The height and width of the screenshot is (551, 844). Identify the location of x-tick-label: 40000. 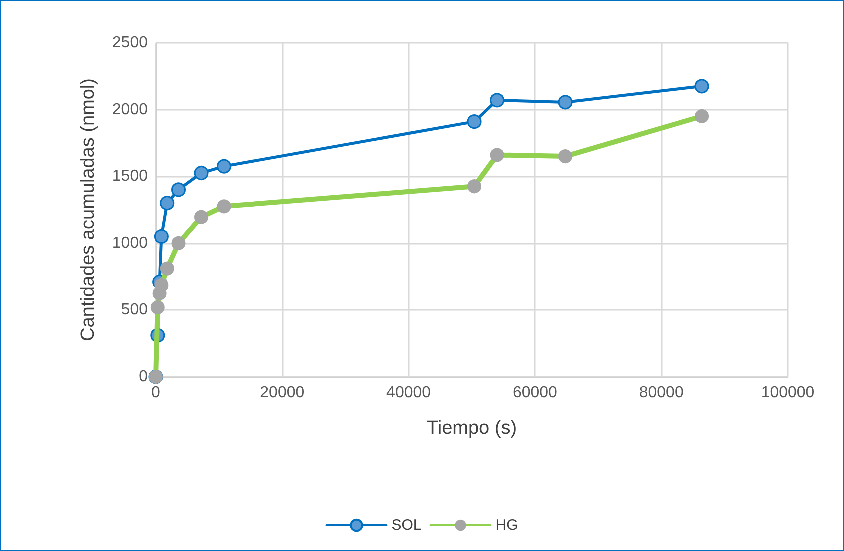
(409, 393).